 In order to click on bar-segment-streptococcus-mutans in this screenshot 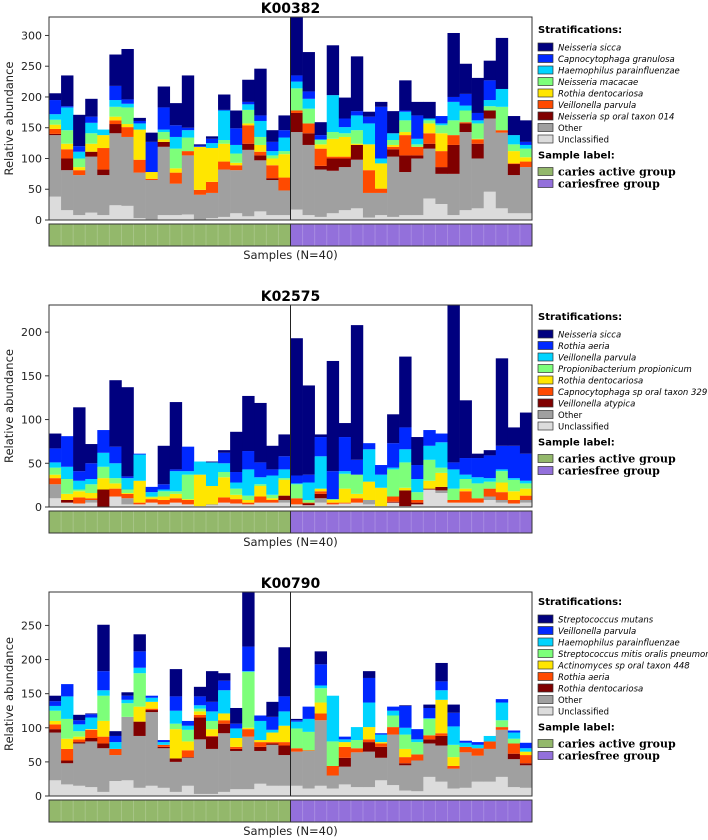, I will do `click(321, 658)`.